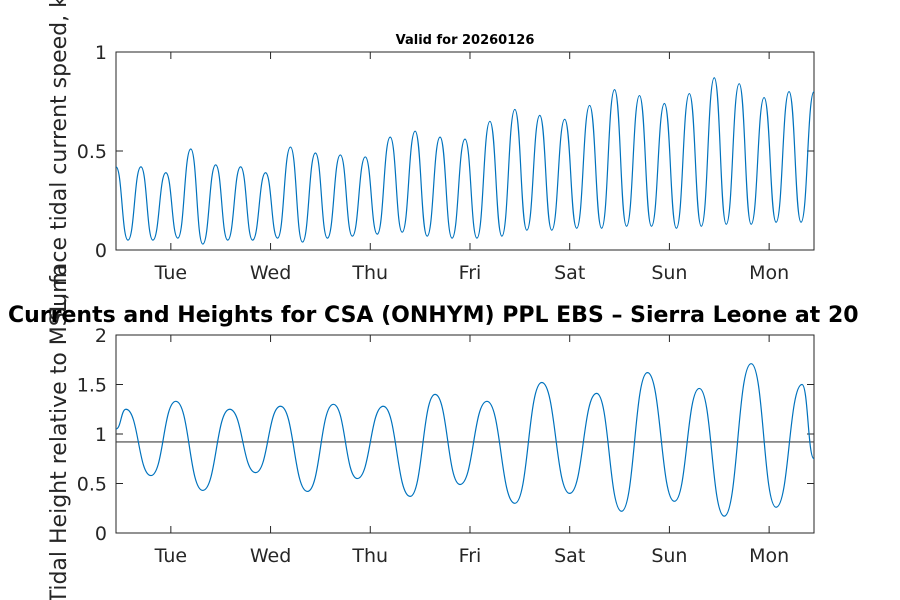 This screenshot has height=600, width=900. What do you see at coordinates (59, 432) in the screenshot?
I see `height-chart-ylabel: Tidal Height relative to MSL, m` at bounding box center [59, 432].